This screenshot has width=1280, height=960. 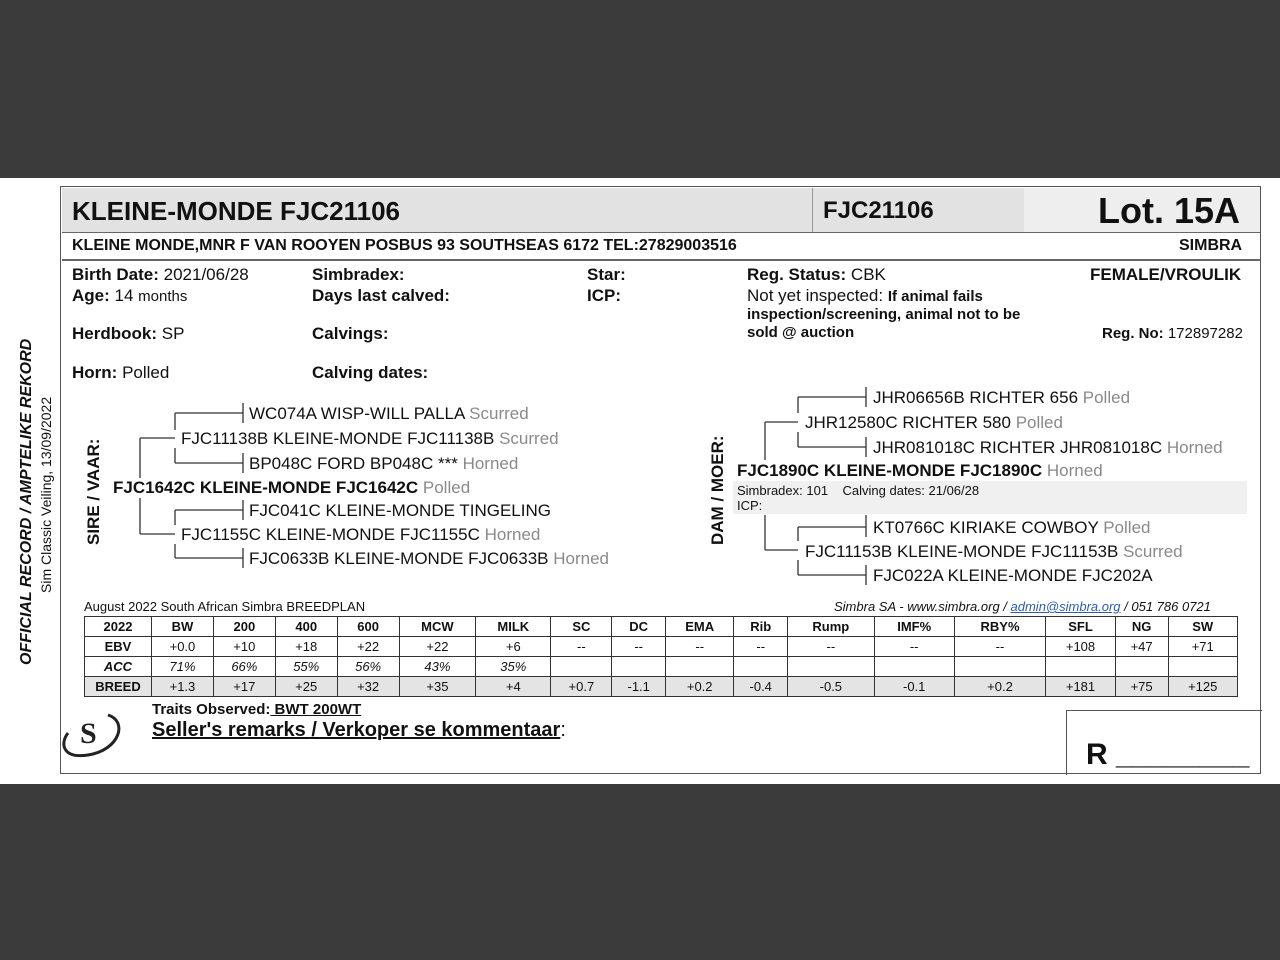 What do you see at coordinates (1202, 686) in the screenshot?
I see `table-cell: +125` at bounding box center [1202, 686].